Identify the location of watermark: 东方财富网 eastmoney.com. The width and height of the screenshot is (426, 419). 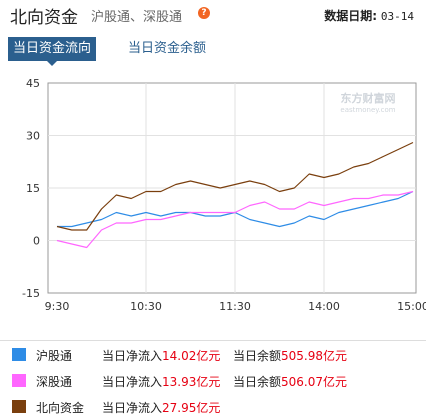
(367, 102).